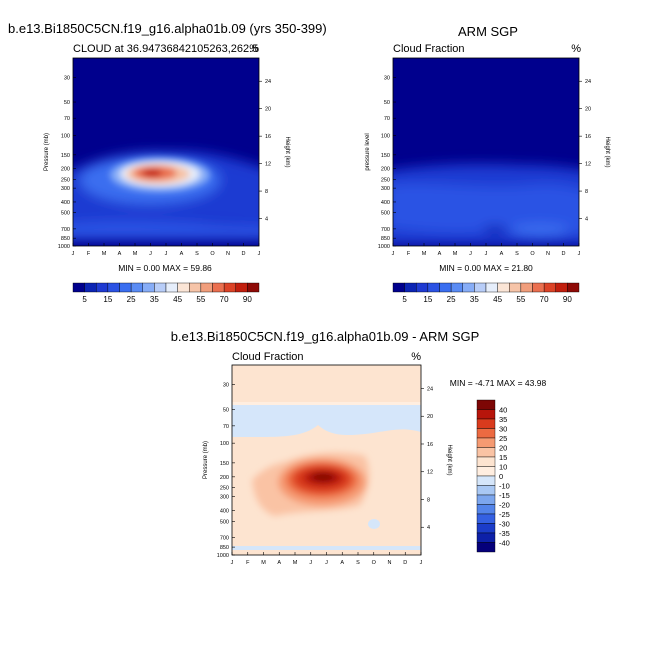  What do you see at coordinates (244, 254) in the screenshot?
I see `model-x-tick-label: D` at bounding box center [244, 254].